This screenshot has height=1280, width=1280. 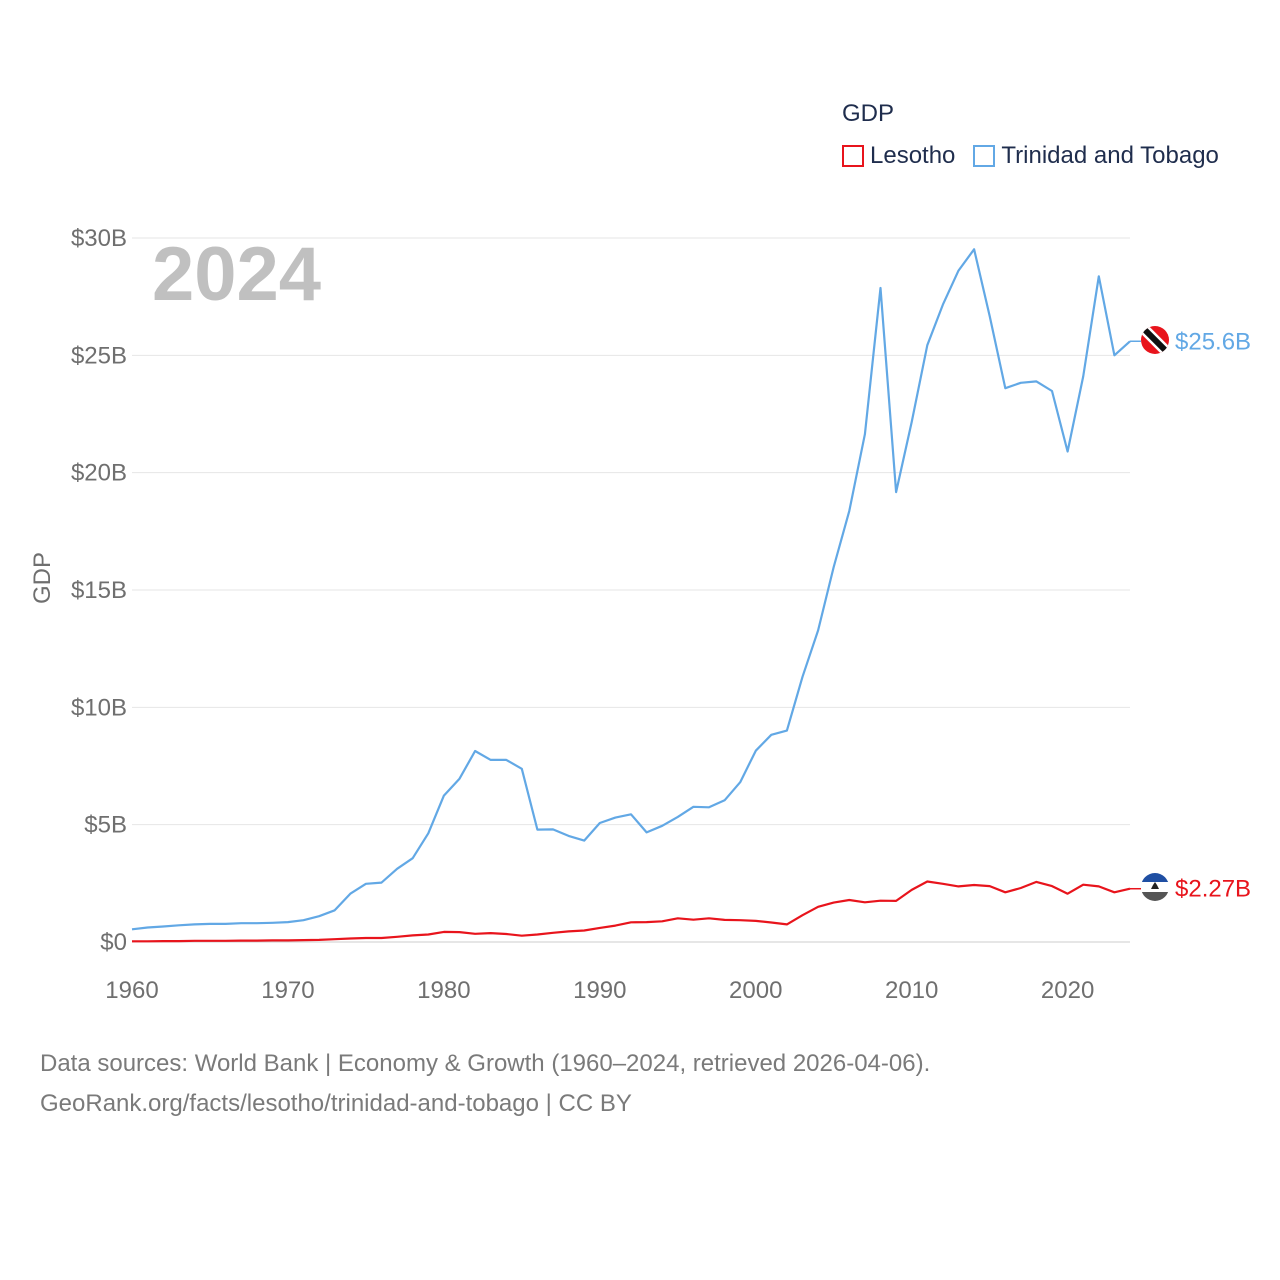 What do you see at coordinates (1213, 889) in the screenshot?
I see `end-value-label-lesotho: $2.27B` at bounding box center [1213, 889].